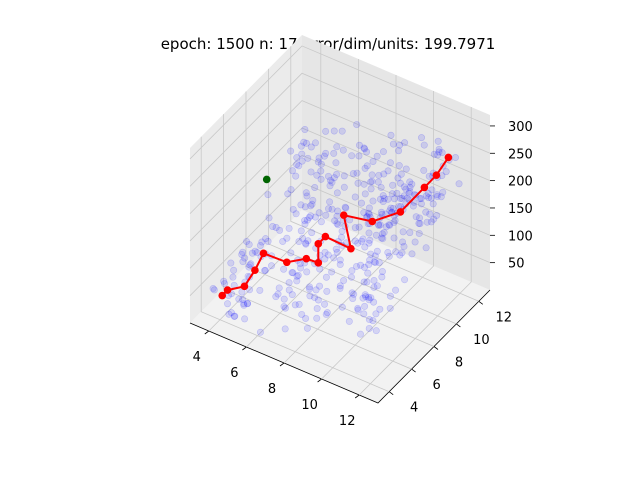 Image resolution: width=640 pixels, height=480 pixels. Describe the element at coordinates (234, 373) in the screenshot. I see `x-tick-label: 6` at that location.